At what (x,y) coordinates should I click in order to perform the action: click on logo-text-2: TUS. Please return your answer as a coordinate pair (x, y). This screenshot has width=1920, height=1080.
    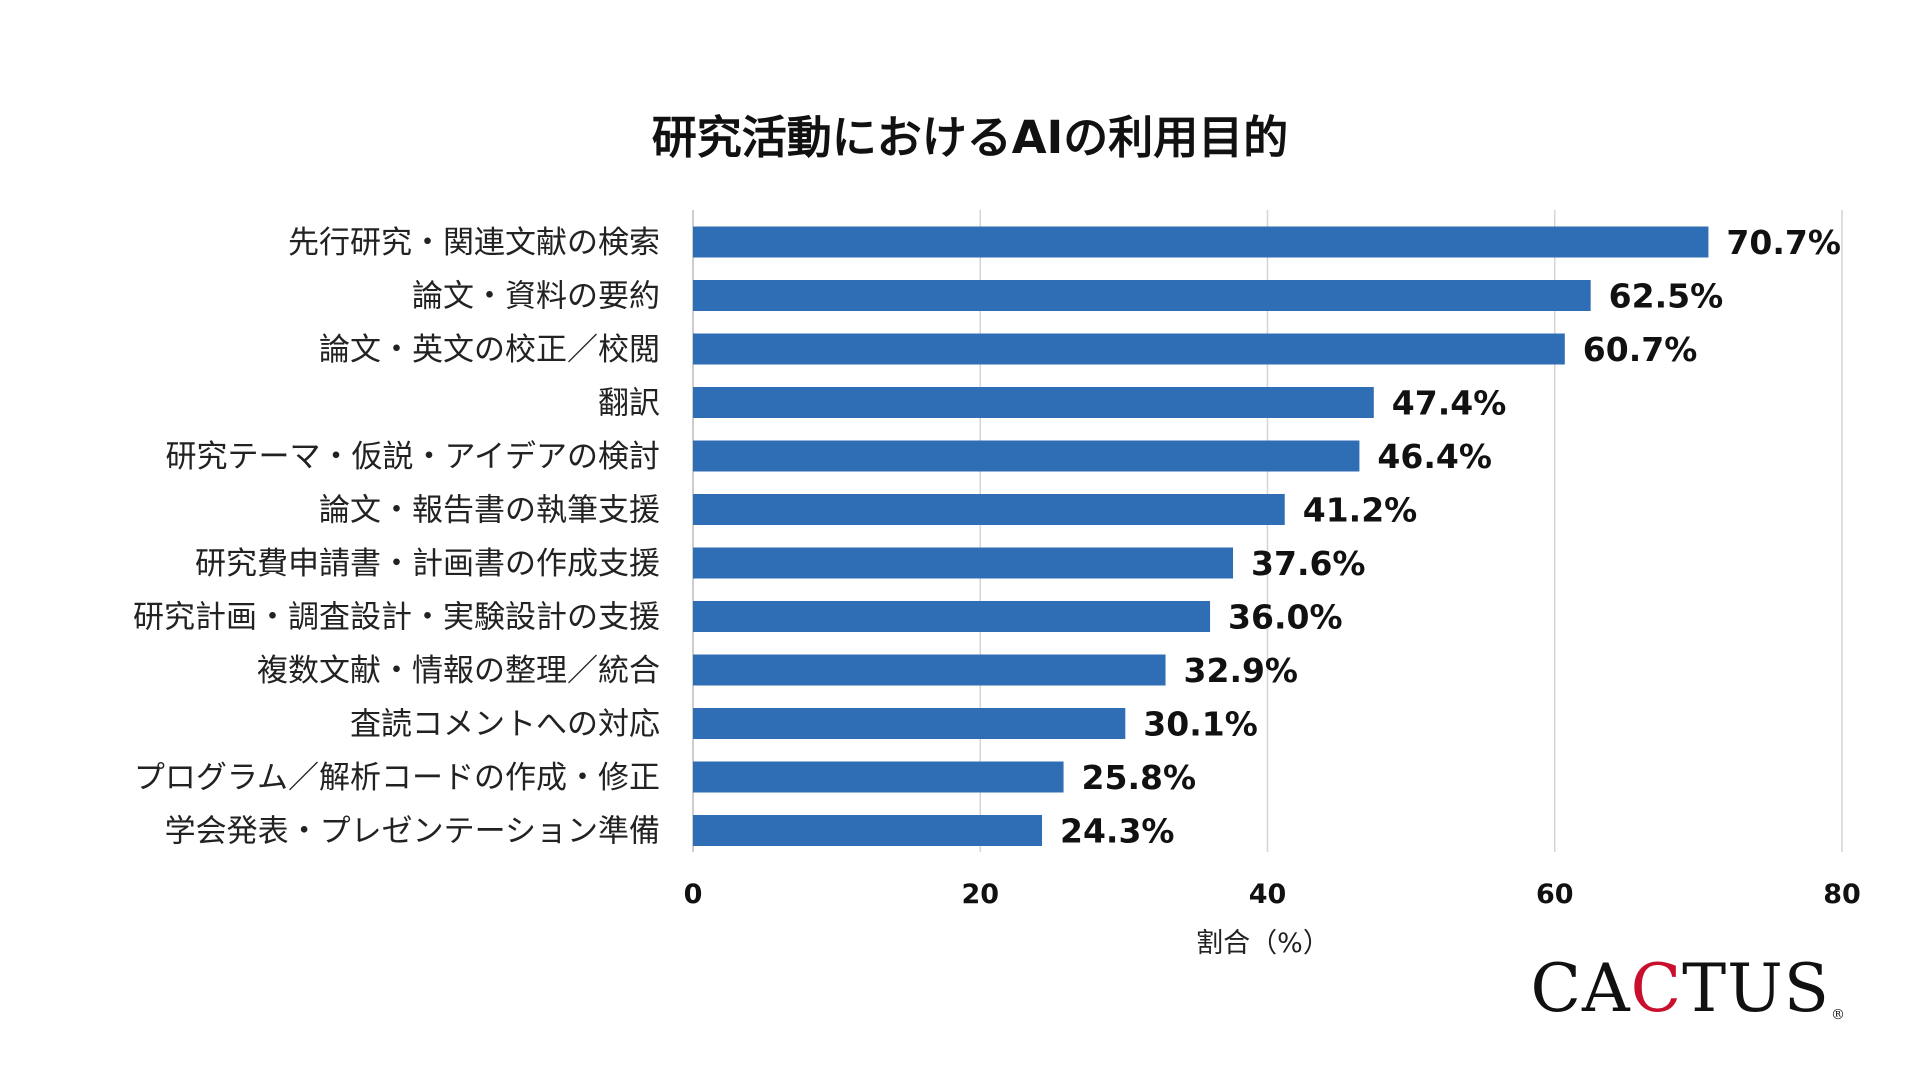
    Looking at the image, I should click on (1756, 988).